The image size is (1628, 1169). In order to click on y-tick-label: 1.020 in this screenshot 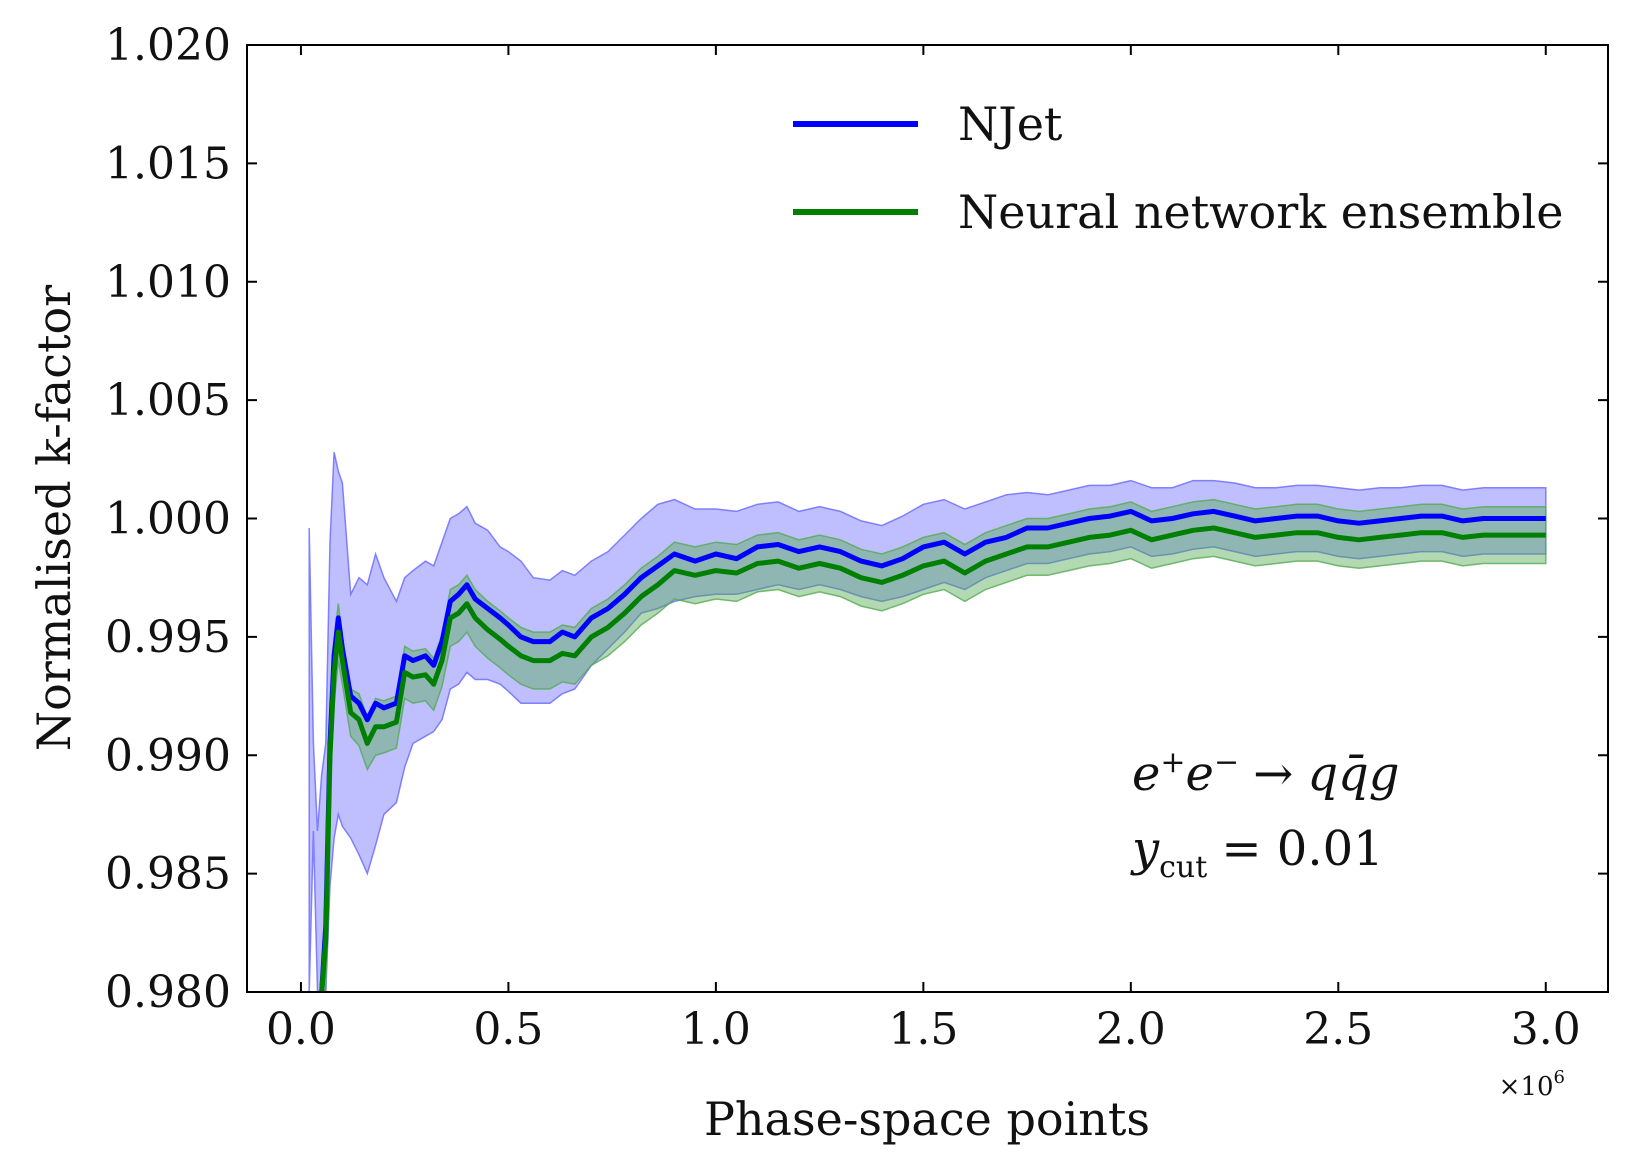, I will do `click(168, 45)`.